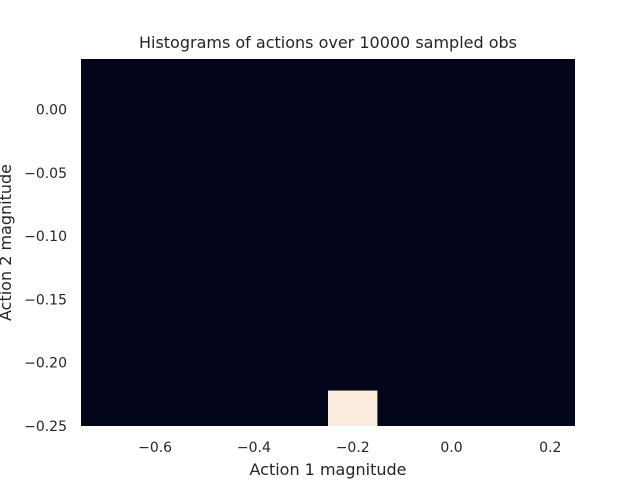  I want to click on y-tick-label: 0.00, so click(51, 111).